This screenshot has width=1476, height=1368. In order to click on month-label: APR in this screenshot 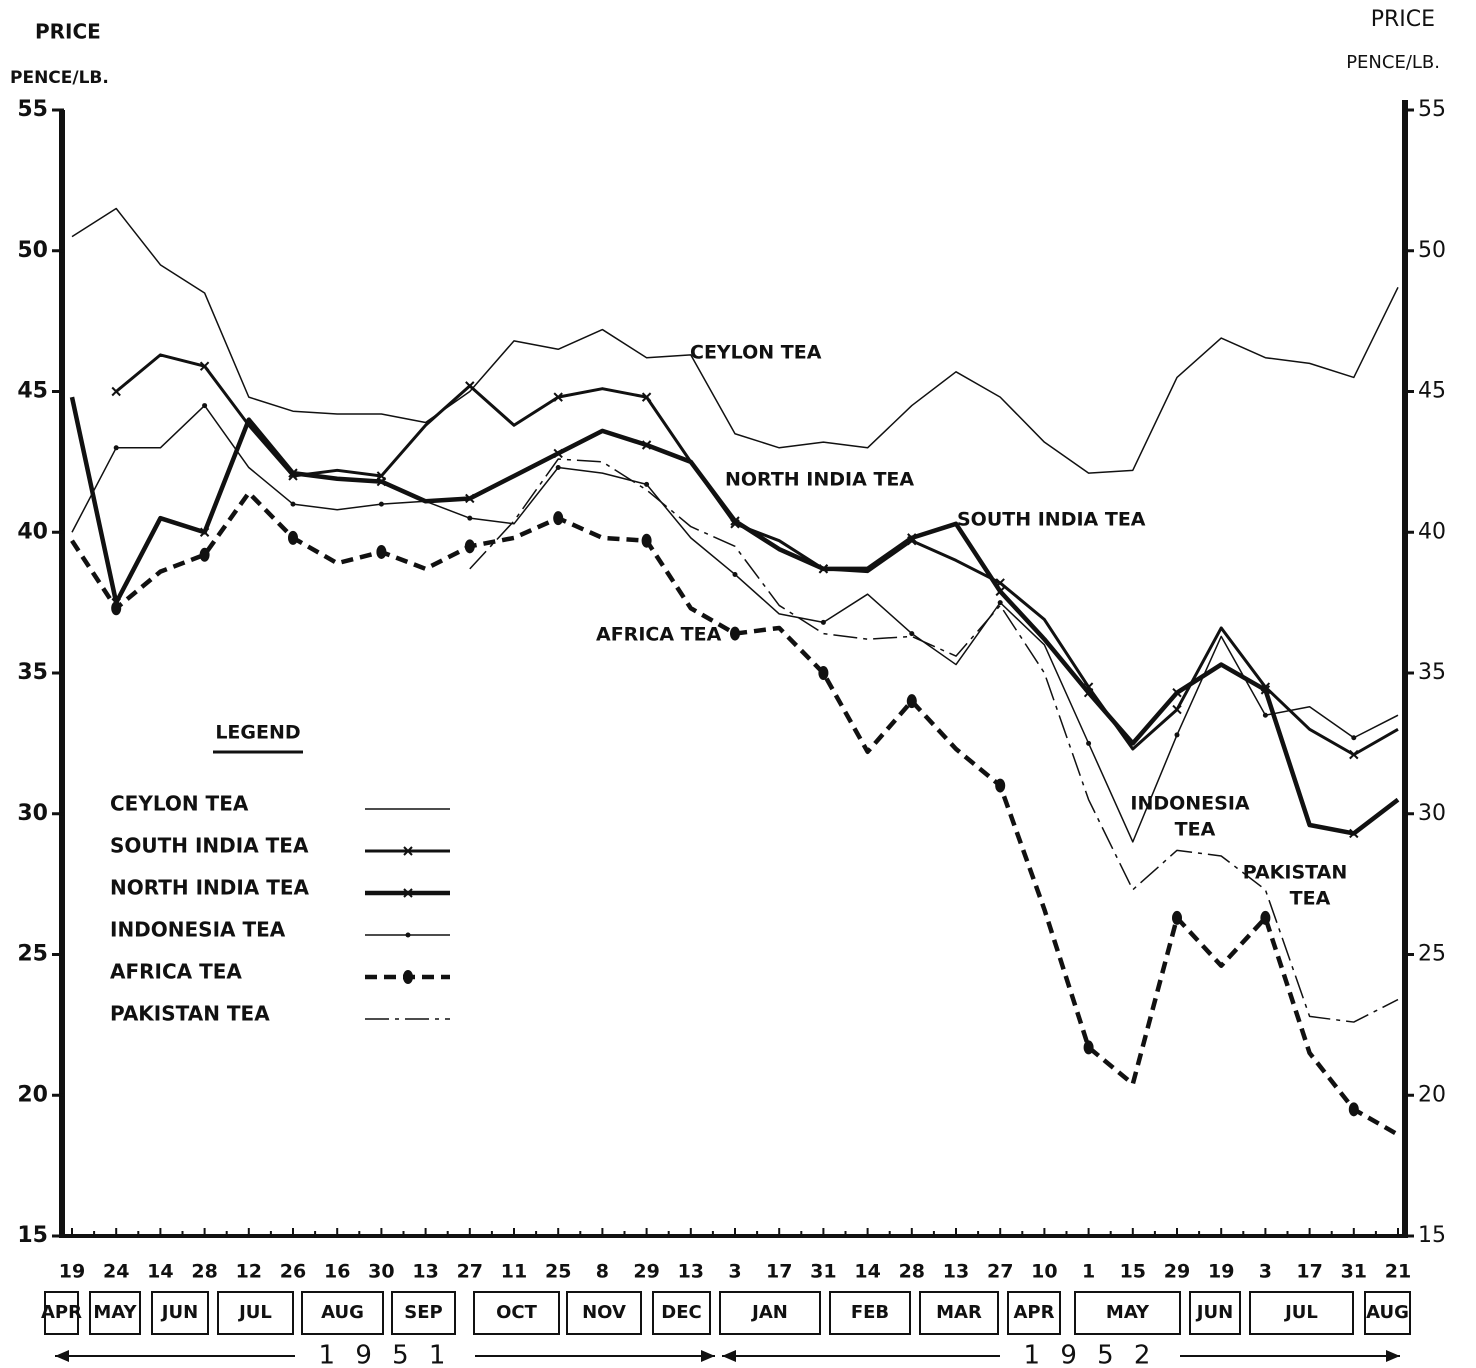, I will do `click(61, 1312)`.